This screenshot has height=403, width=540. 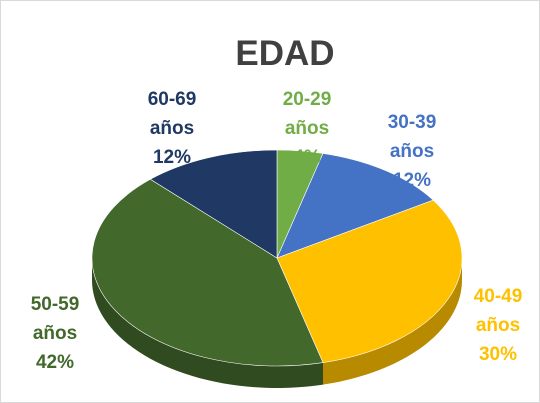 What do you see at coordinates (55, 362) in the screenshot?
I see `data-label-value: 42%` at bounding box center [55, 362].